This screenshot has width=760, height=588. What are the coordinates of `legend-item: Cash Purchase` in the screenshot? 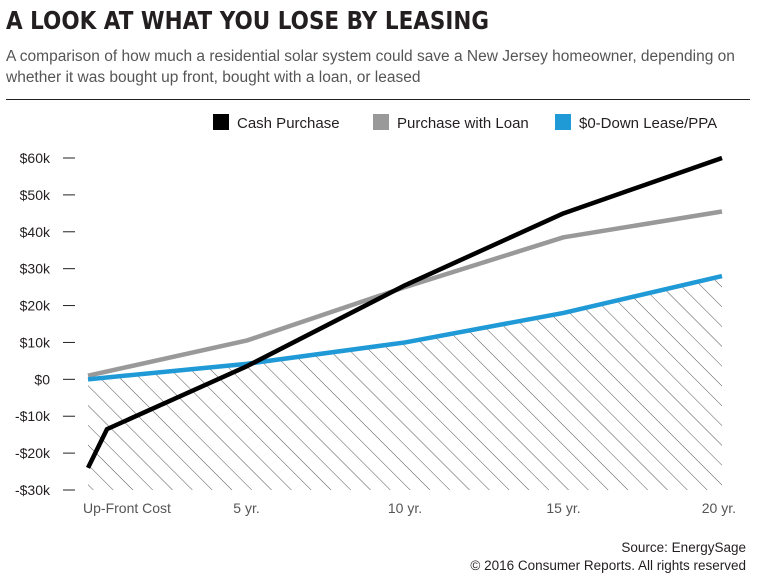 It's located at (276, 123).